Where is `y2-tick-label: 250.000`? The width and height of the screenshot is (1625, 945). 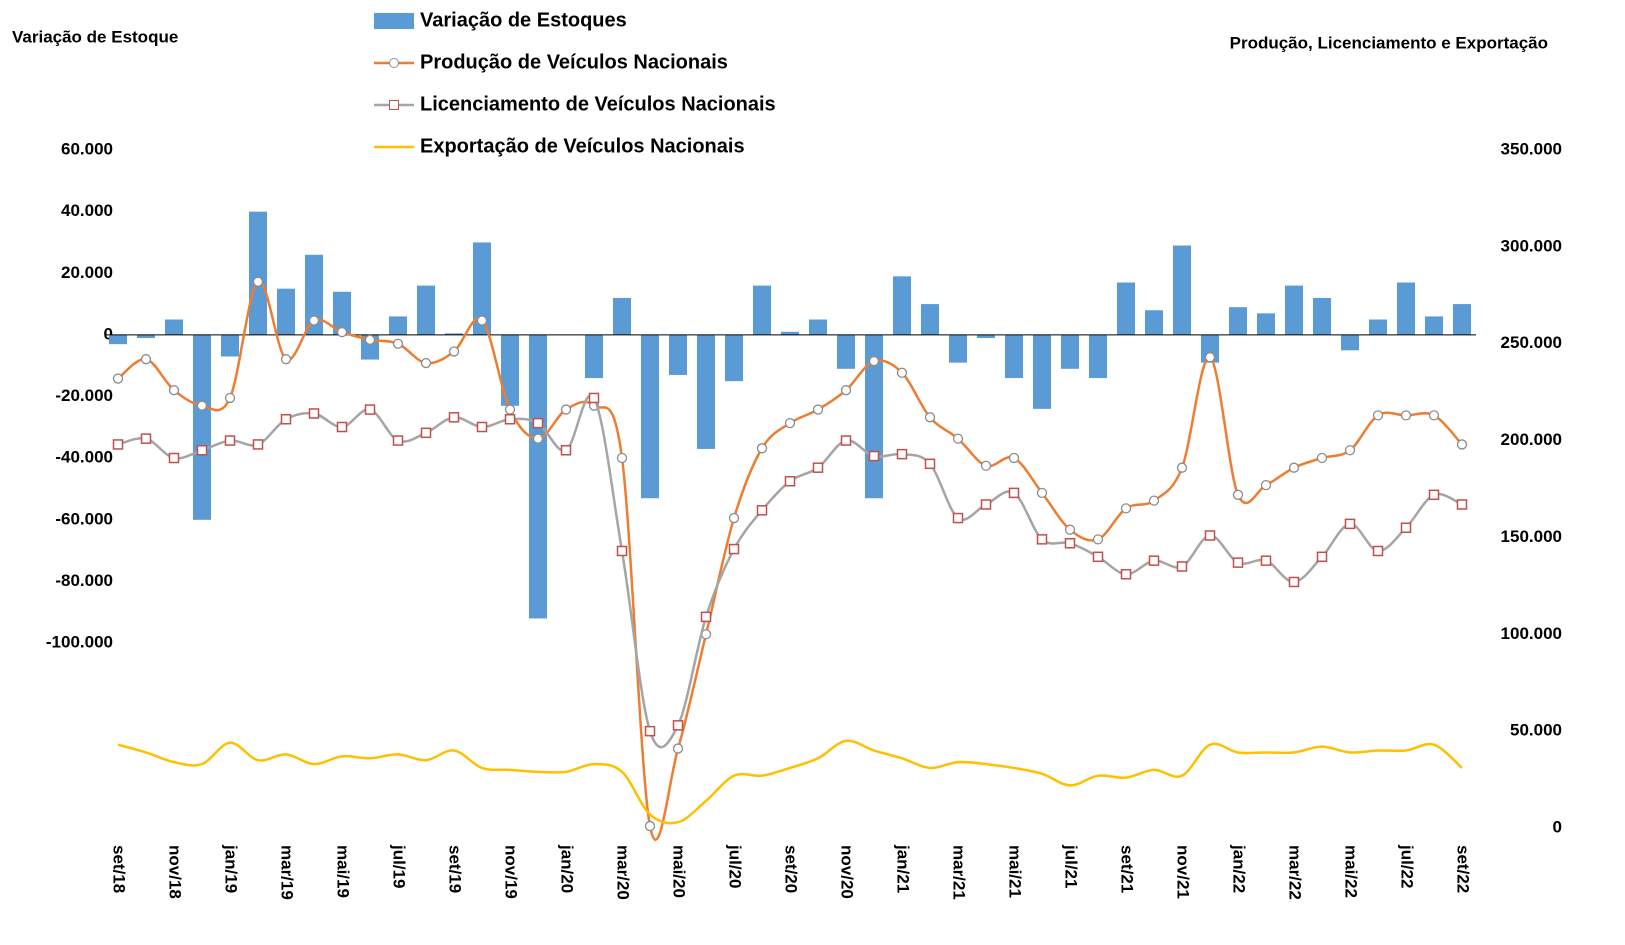
y2-tick-label: 250.000 is located at coordinates (1531, 342).